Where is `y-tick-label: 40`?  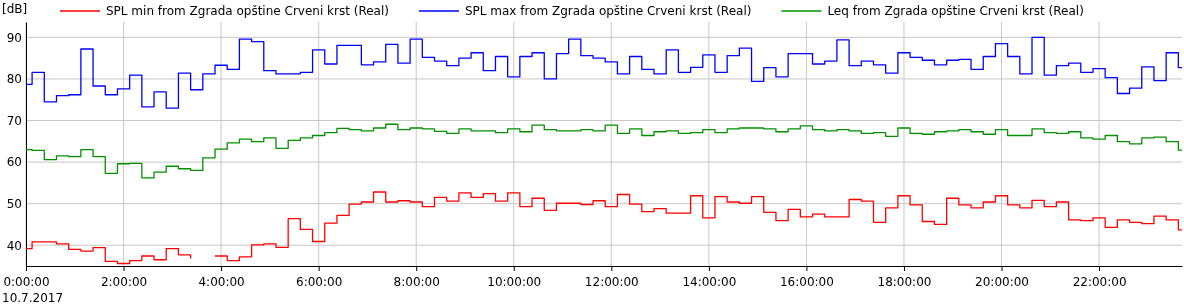 y-tick-label: 40 is located at coordinates (14, 245).